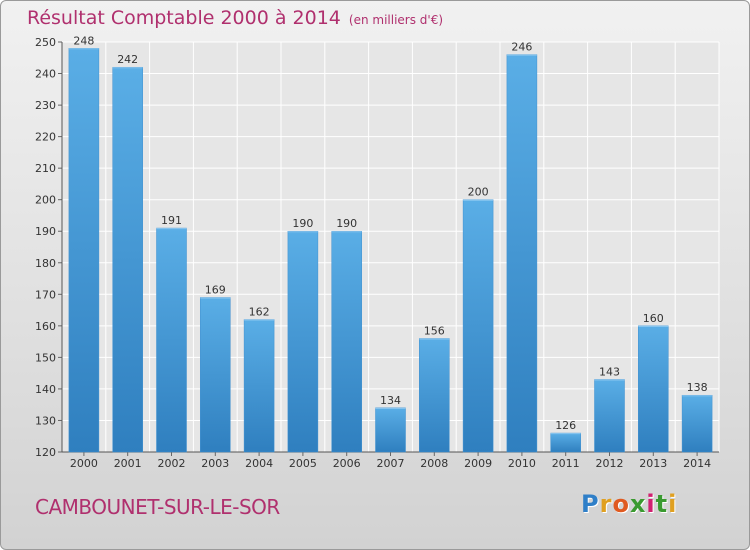 This screenshot has width=750, height=550. I want to click on bar-value-label: 200, so click(478, 192).